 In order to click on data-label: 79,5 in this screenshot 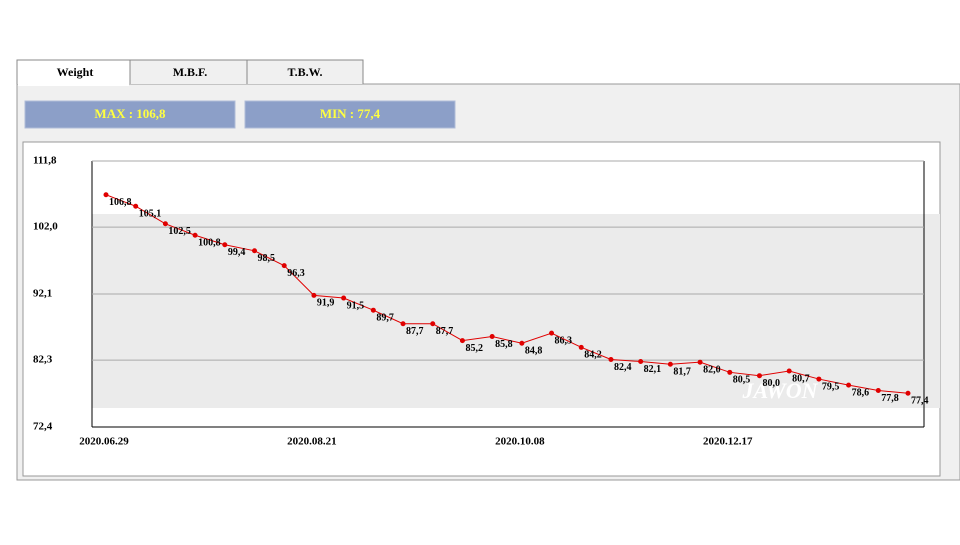, I will do `click(831, 386)`.